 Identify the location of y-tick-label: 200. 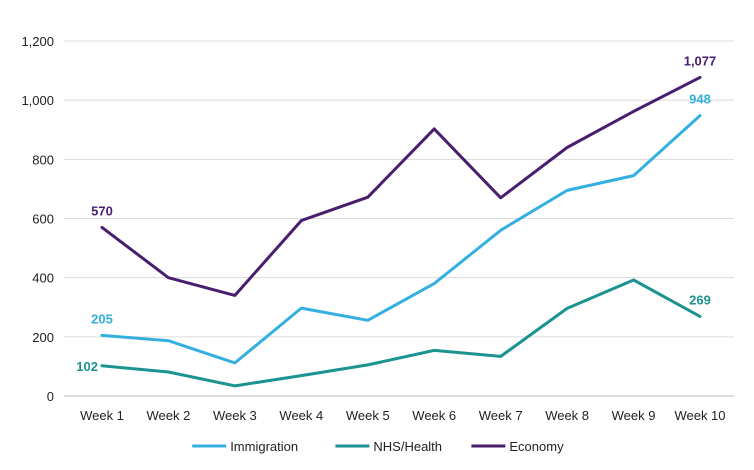
(43, 337).